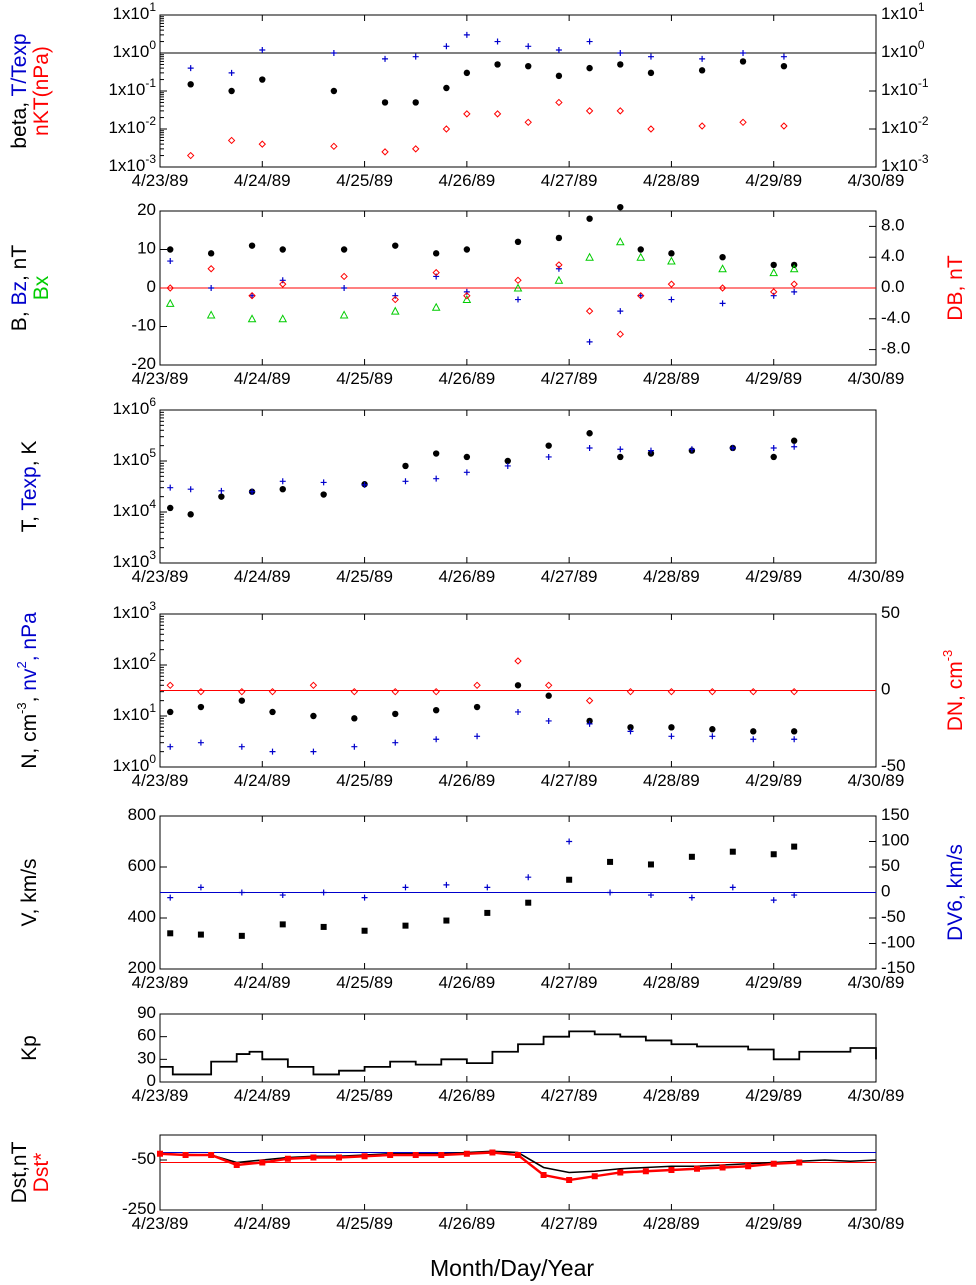 The width and height of the screenshot is (976, 1285). What do you see at coordinates (876, 1095) in the screenshot?
I see `x-tick-label: 4/30/89` at bounding box center [876, 1095].